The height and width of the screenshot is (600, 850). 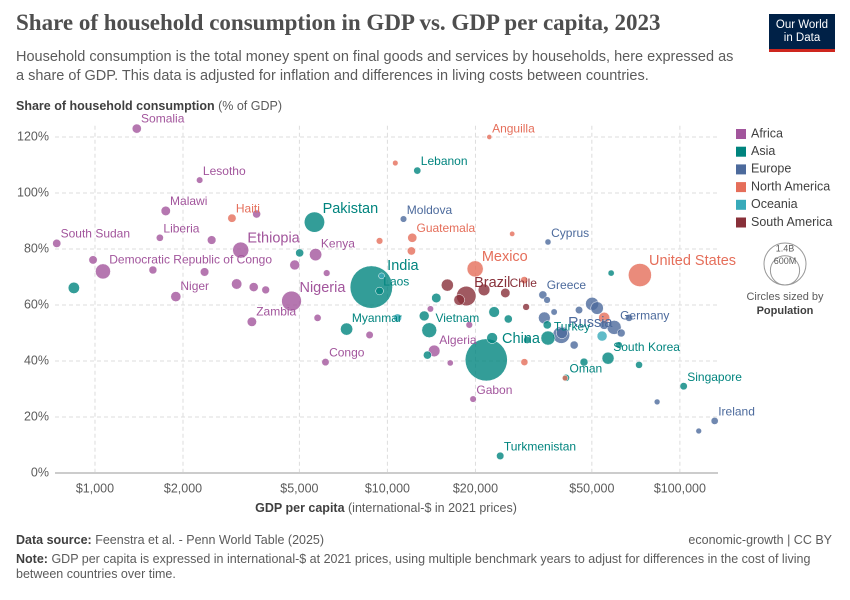 What do you see at coordinates (432, 508) in the screenshot?
I see `x-axis-label-unit: (international-$ in 2021 prices)` at bounding box center [432, 508].